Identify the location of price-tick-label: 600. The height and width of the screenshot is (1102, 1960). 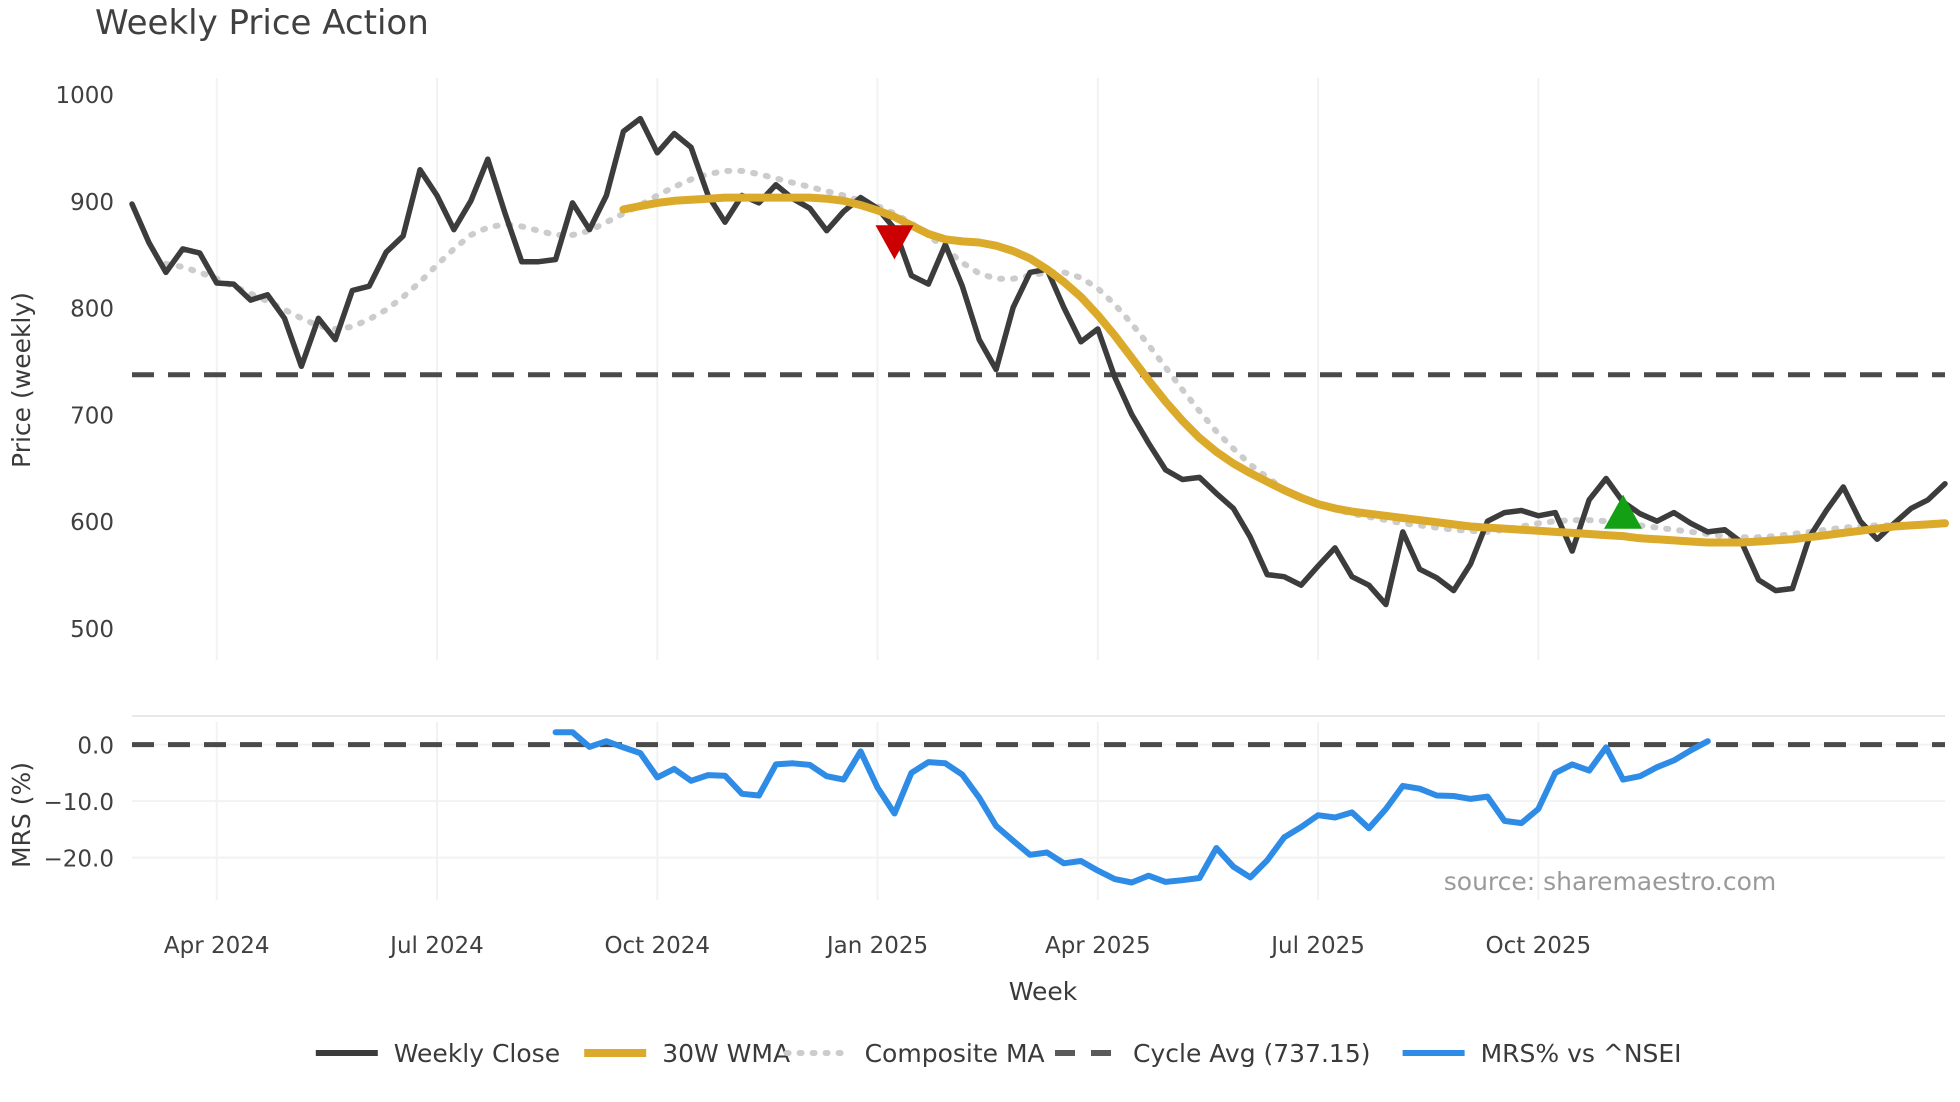
(92, 523).